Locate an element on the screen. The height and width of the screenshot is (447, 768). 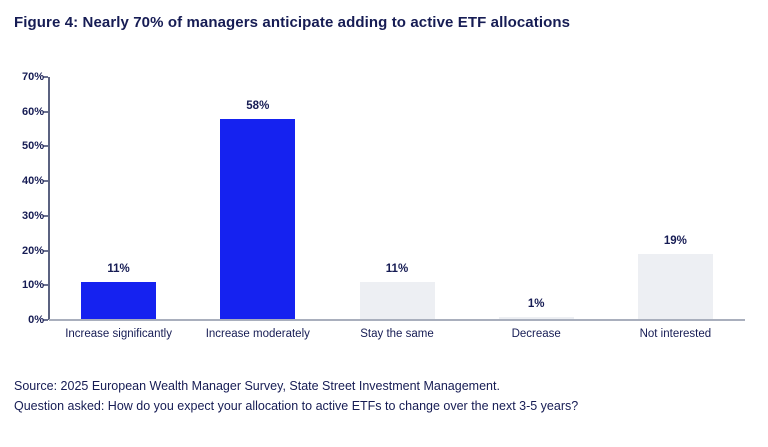
y-axis-tick-label: 10% is located at coordinates (32, 285).